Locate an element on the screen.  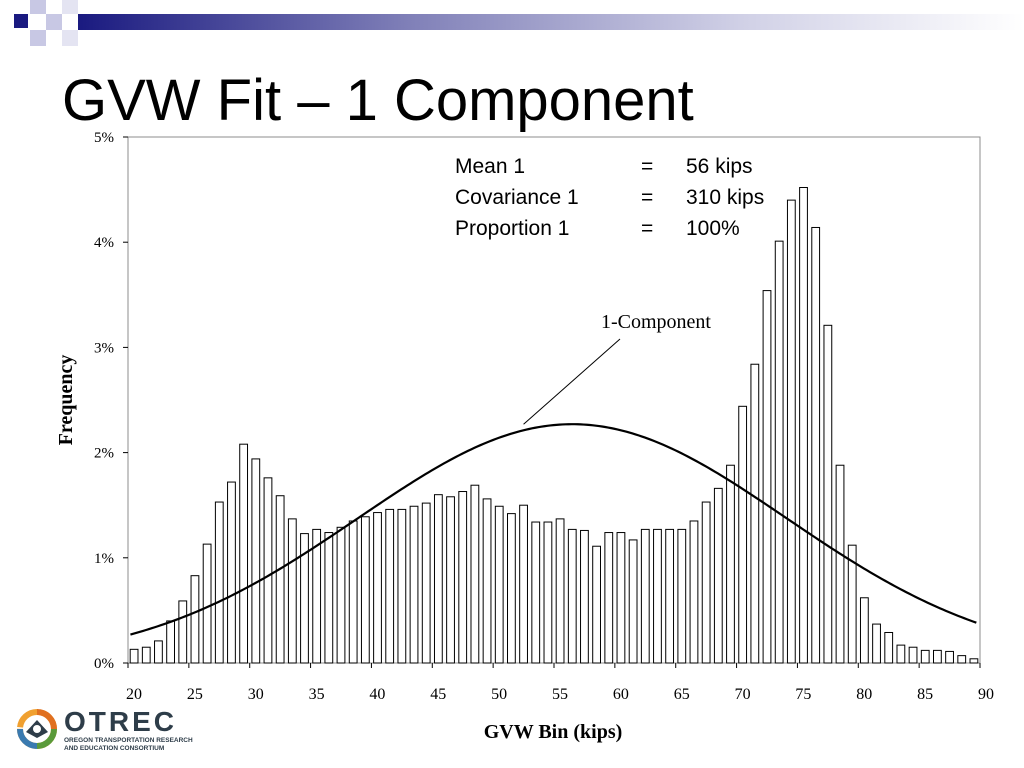
logo-subtitle-1: OREGON TRANSPORTATION RESEARCH is located at coordinates (128, 740).